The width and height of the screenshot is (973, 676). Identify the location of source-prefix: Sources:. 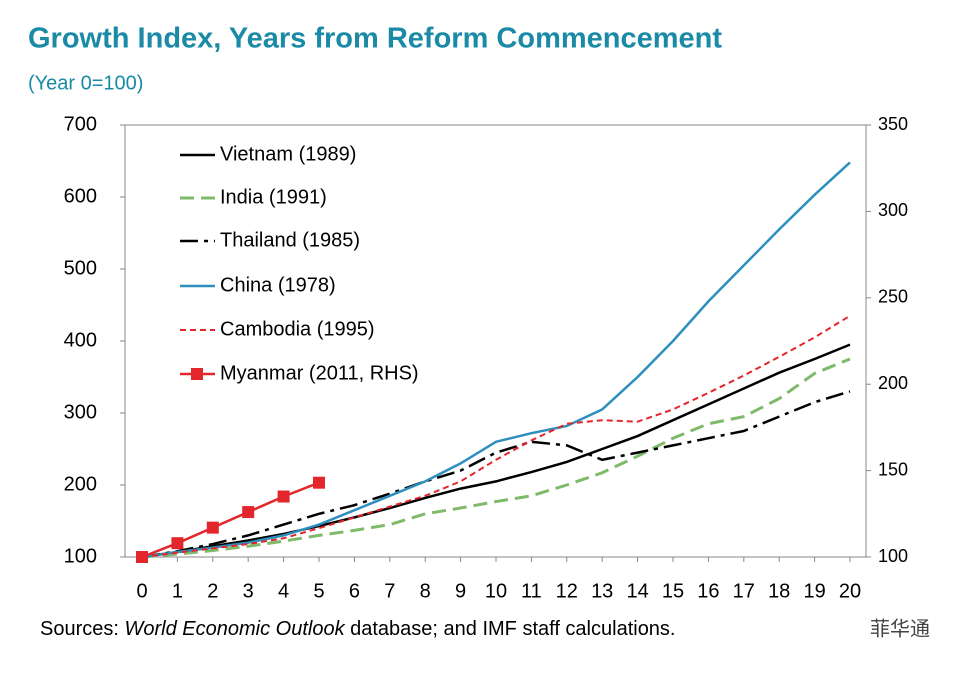
(82, 629).